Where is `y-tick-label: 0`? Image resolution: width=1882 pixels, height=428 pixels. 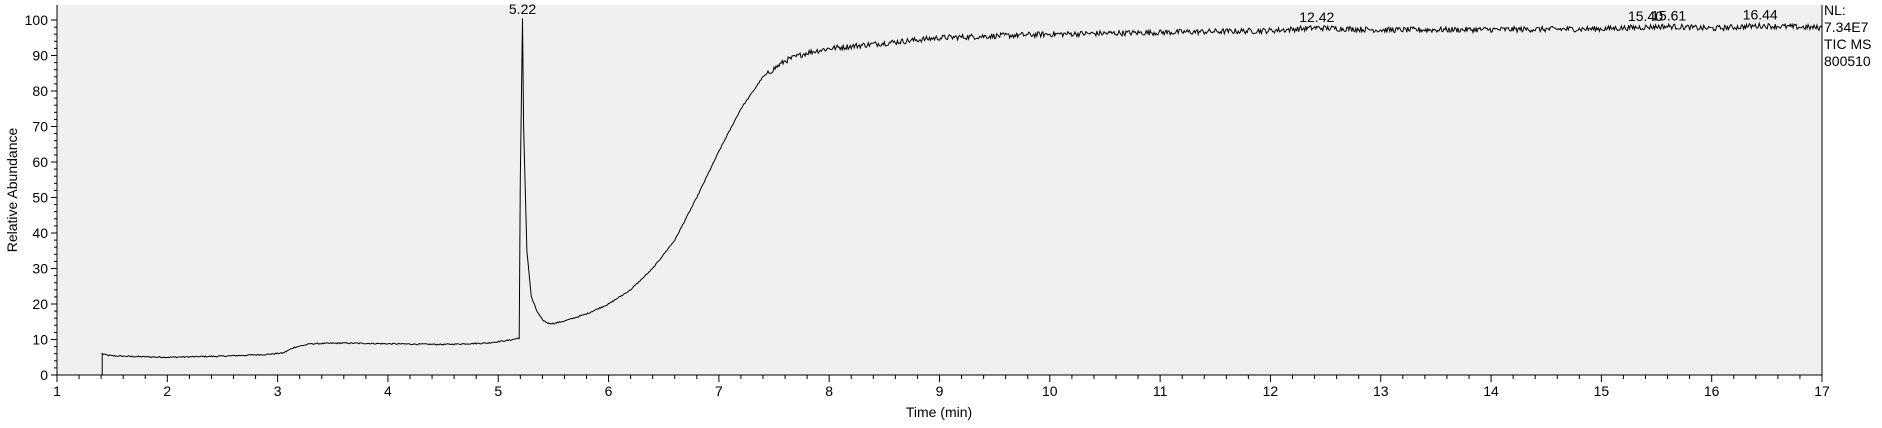
y-tick-label: 0 is located at coordinates (44, 375).